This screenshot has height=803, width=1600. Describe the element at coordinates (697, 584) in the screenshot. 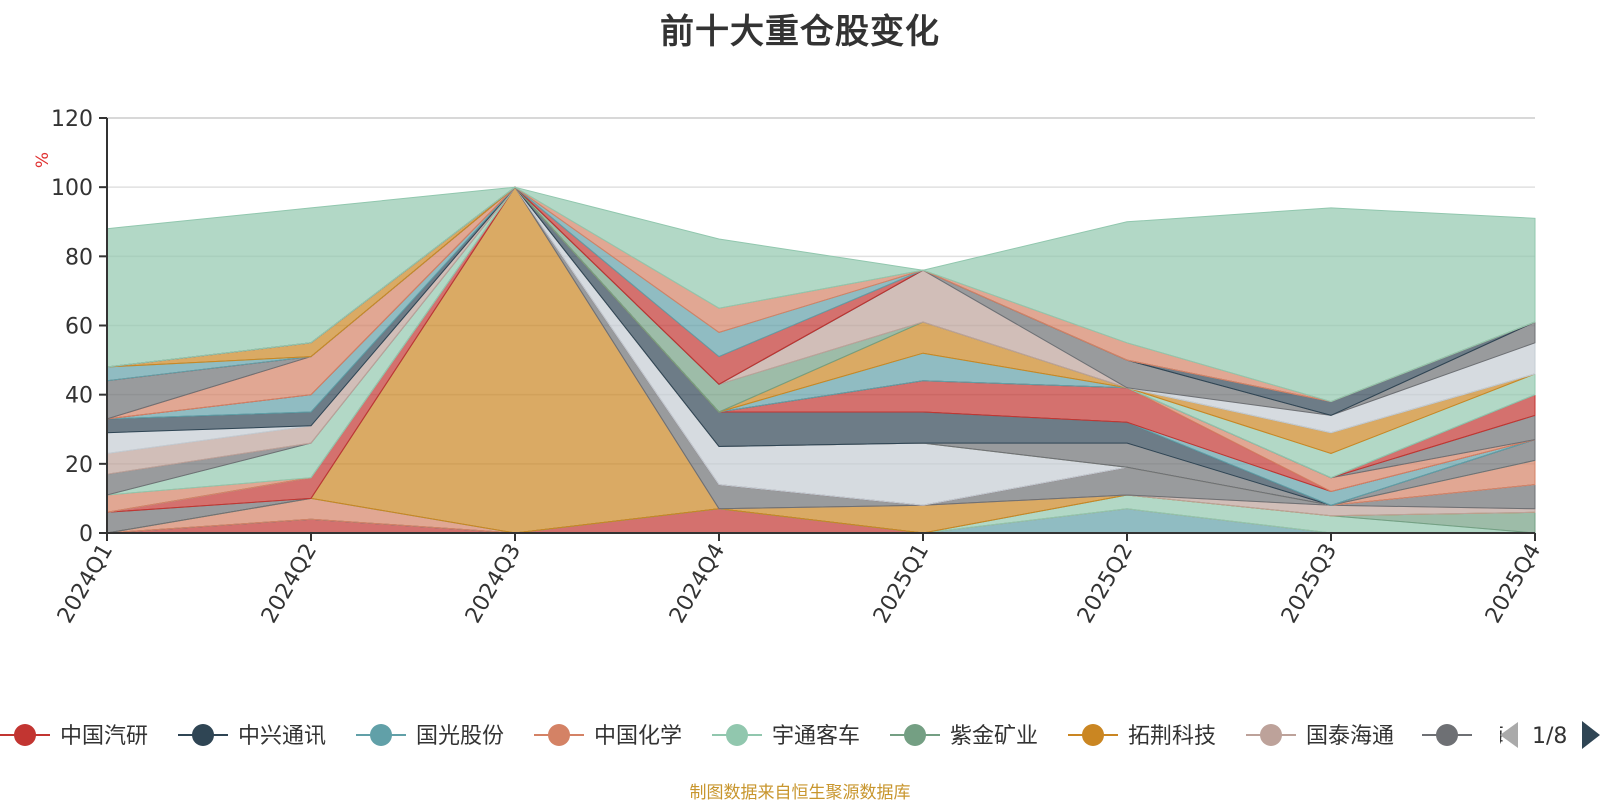

I see `x-tick-label: 2024Q4` at that location.